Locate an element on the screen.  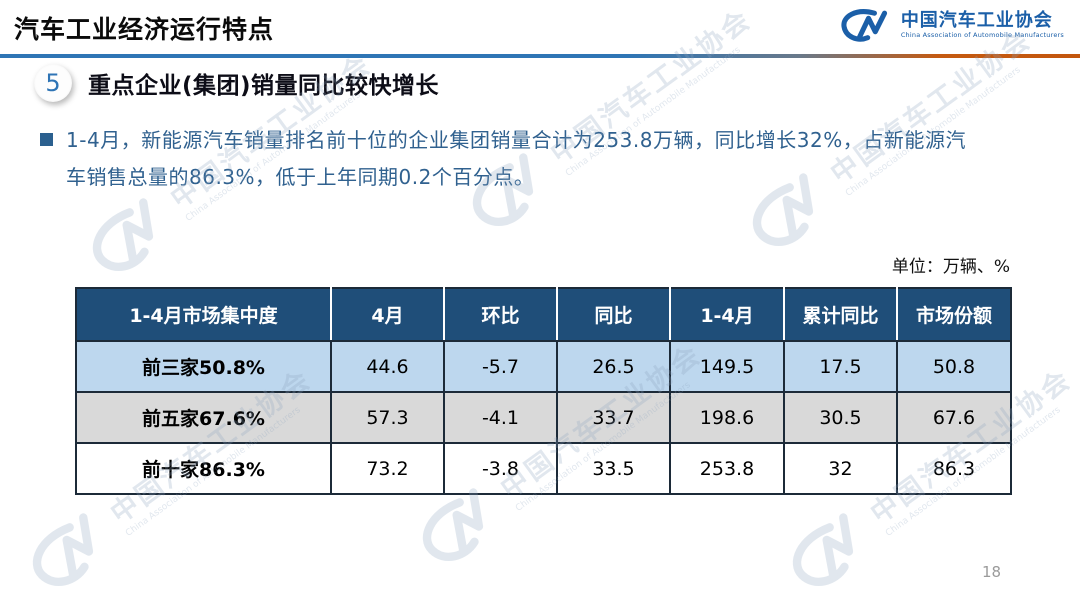
cell: 32 is located at coordinates (840, 468).